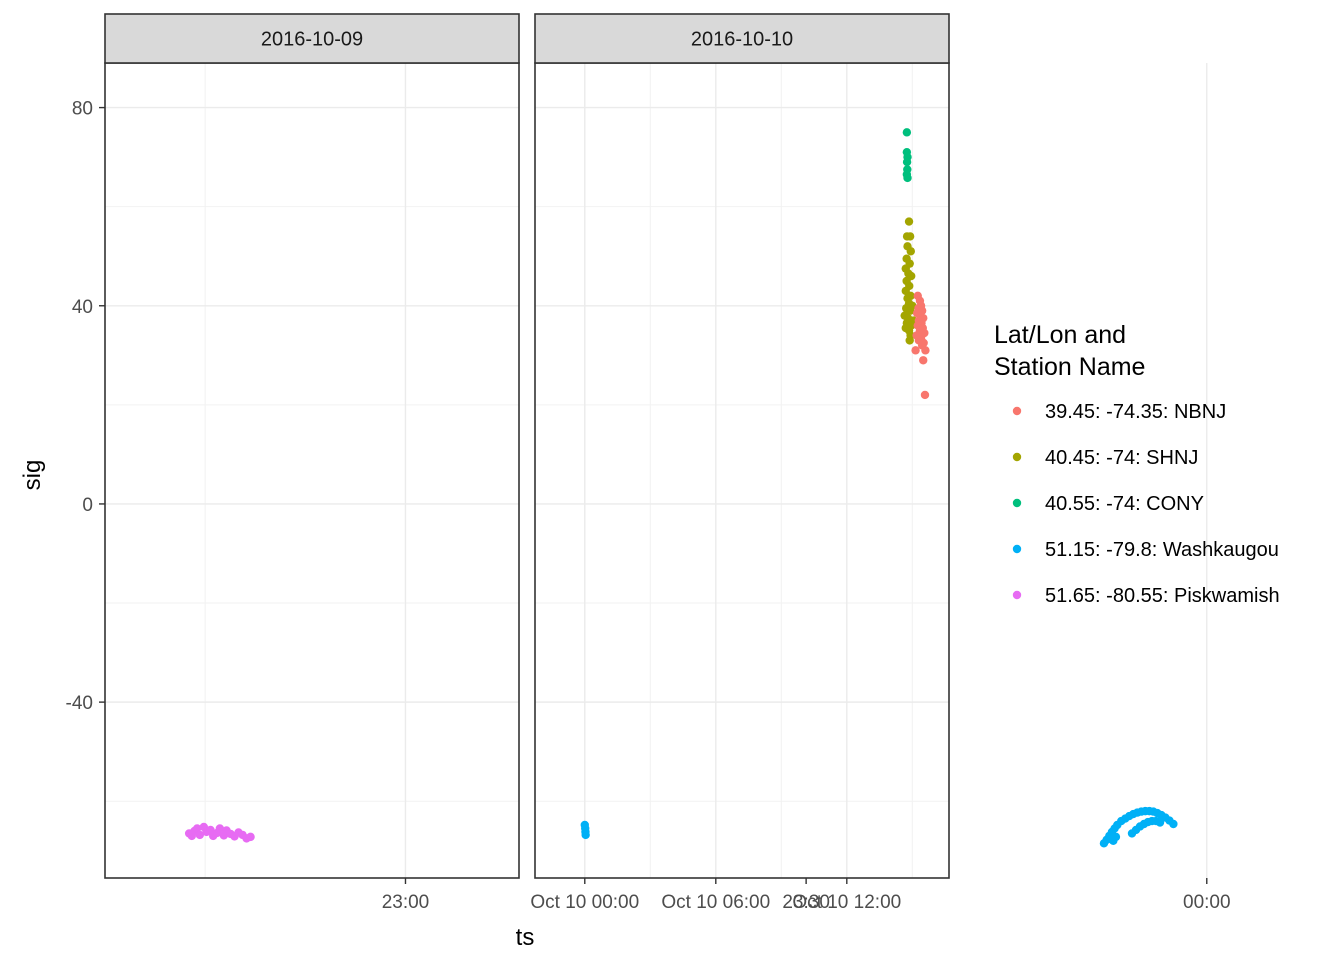  I want to click on x-tick-label: Oct 10 06:00, so click(715, 902).